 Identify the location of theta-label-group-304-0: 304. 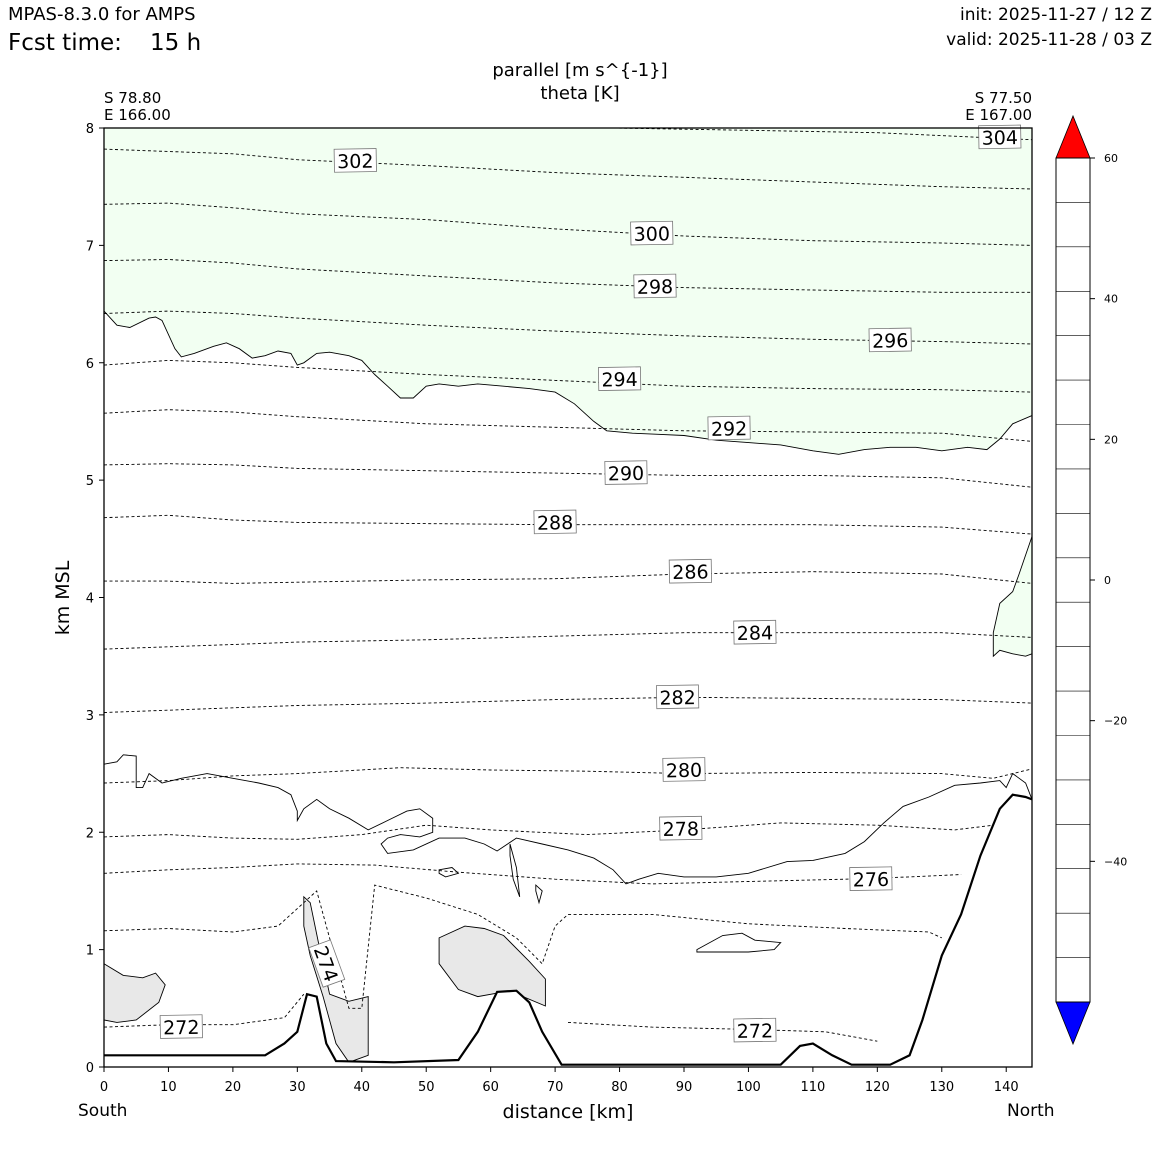
(1000, 137).